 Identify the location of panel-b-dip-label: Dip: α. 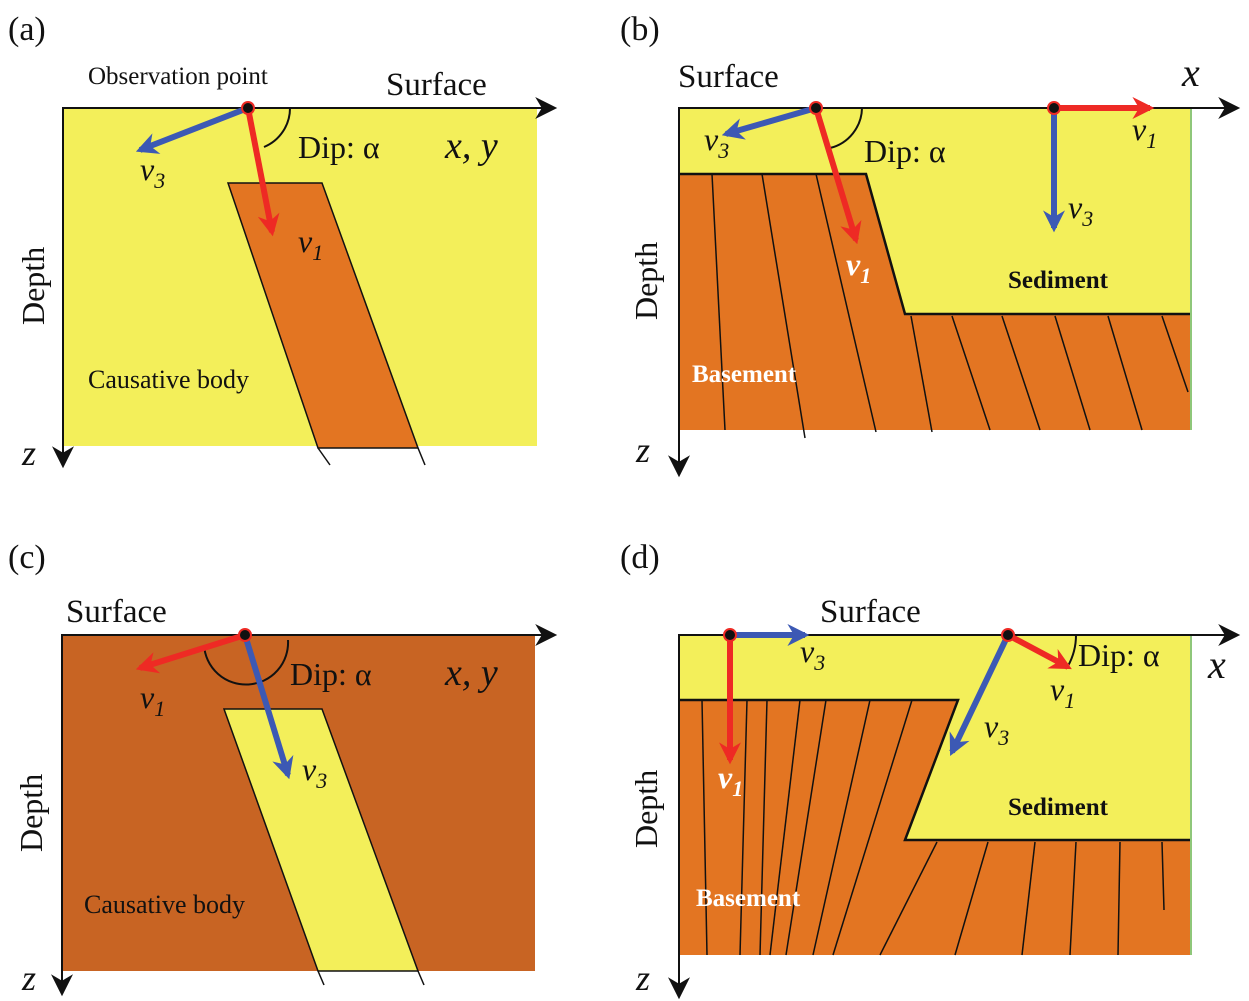
(905, 151).